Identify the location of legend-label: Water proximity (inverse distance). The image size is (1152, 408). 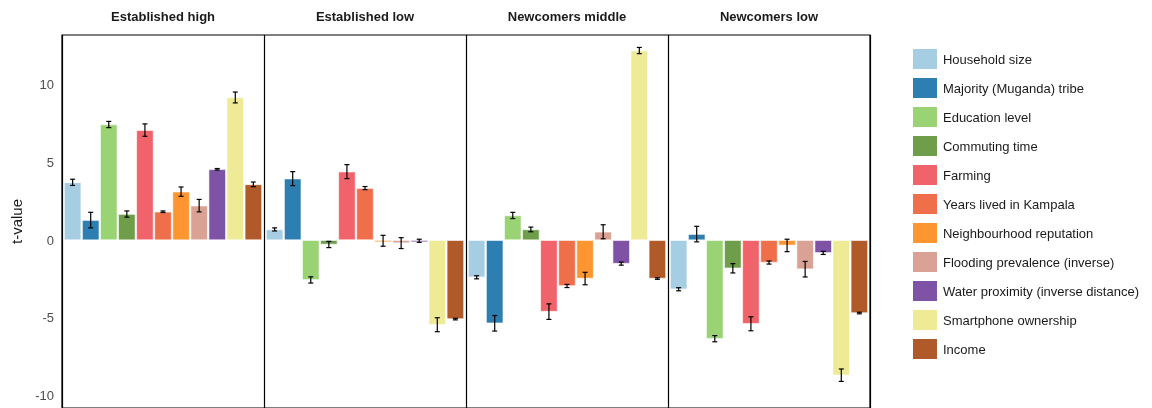
(1040, 291).